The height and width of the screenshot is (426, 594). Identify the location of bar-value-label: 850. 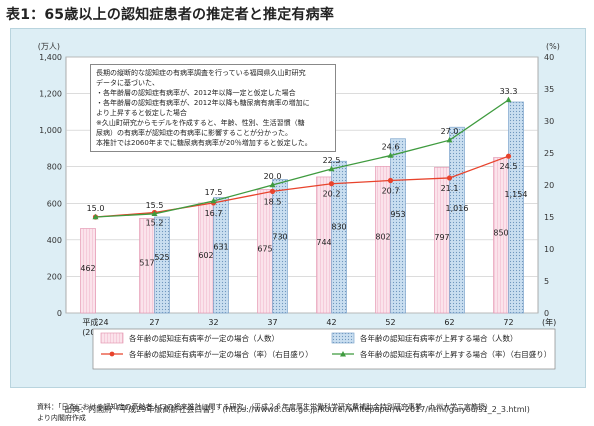
(500, 232).